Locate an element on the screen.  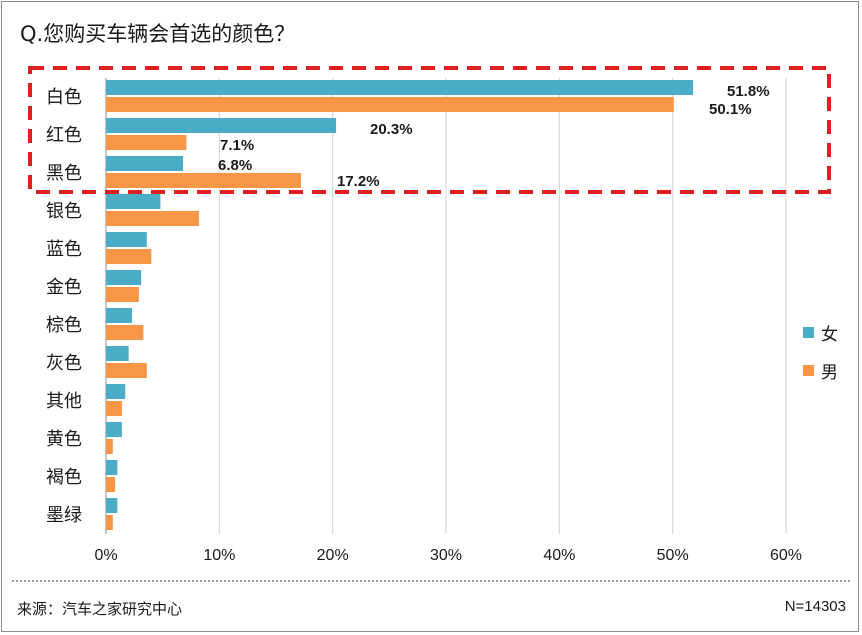
category-label: 灰色 is located at coordinates (64, 363).